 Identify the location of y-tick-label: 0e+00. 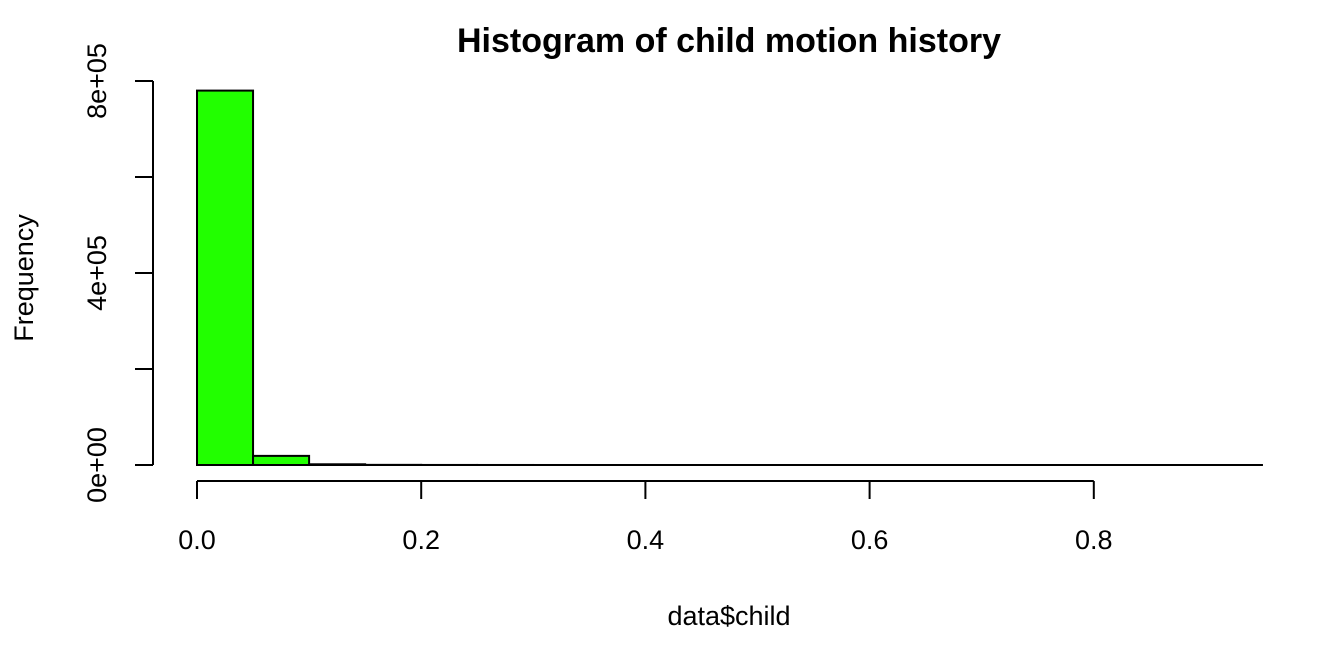
(97, 465).